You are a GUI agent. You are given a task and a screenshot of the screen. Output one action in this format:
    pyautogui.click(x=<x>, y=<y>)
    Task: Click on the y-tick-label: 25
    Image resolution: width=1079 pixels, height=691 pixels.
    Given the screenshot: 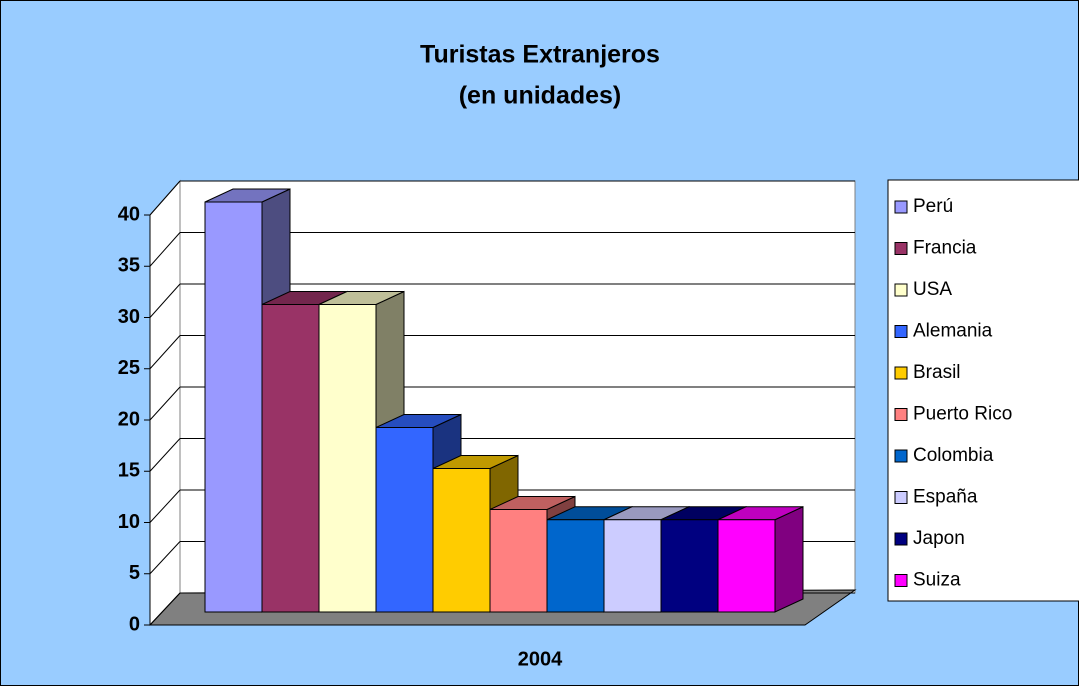 What is the action you would take?
    pyautogui.click(x=129, y=368)
    